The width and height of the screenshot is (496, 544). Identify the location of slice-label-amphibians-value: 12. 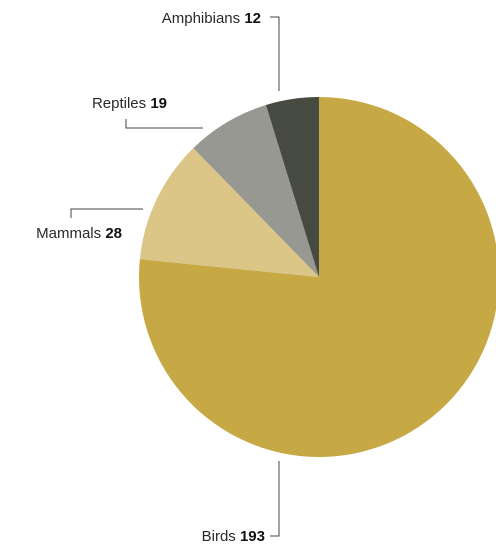
(252, 18).